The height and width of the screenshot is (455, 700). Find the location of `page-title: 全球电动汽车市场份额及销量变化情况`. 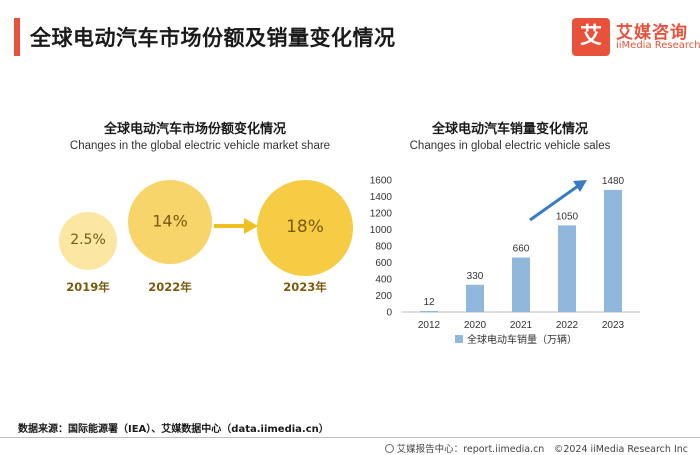

page-title: 全球电动汽车市场份额及销量变化情况 is located at coordinates (213, 38).